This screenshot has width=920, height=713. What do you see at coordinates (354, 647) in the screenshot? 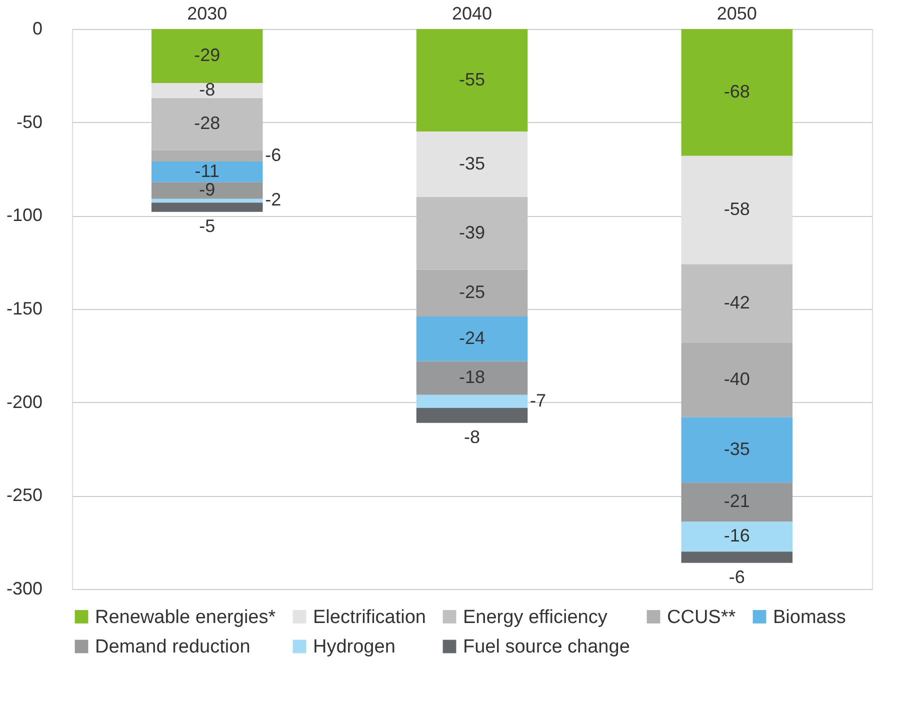
I see `legend-label: Hydrogen` at bounding box center [354, 647].